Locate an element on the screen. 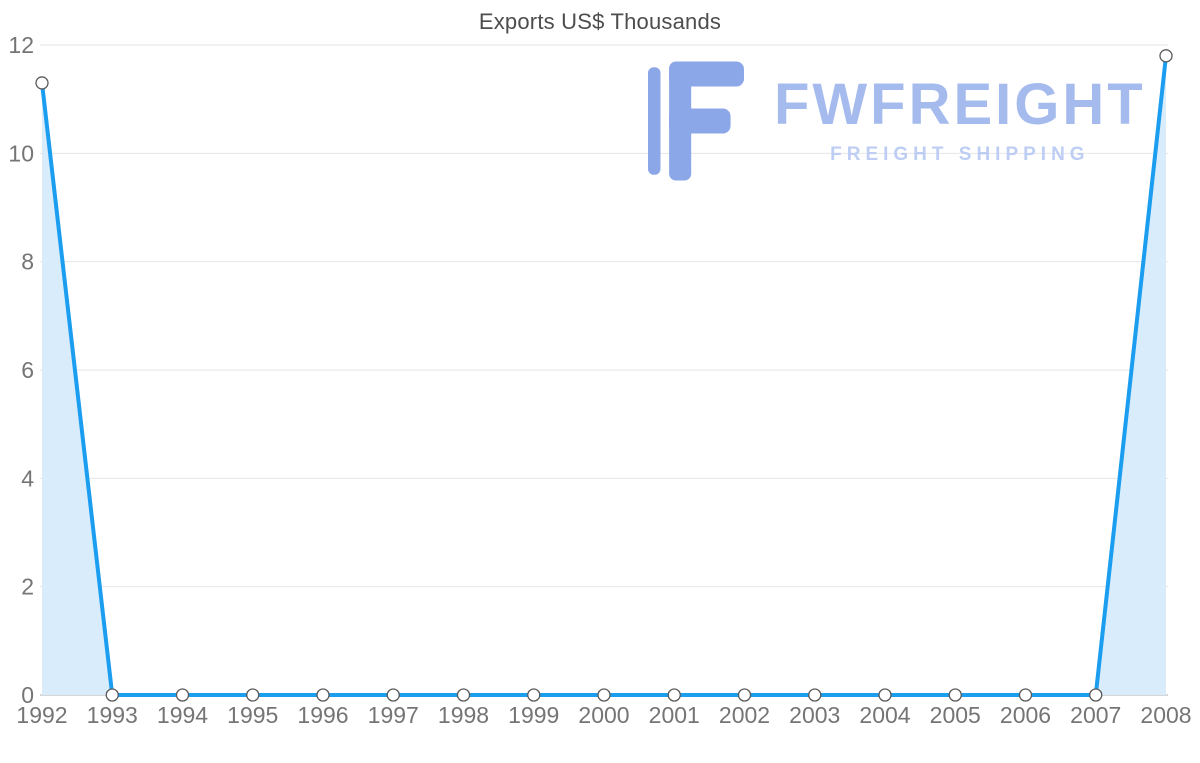 This screenshot has width=1200, height=763. x-tick-label: 1995 is located at coordinates (252, 715).